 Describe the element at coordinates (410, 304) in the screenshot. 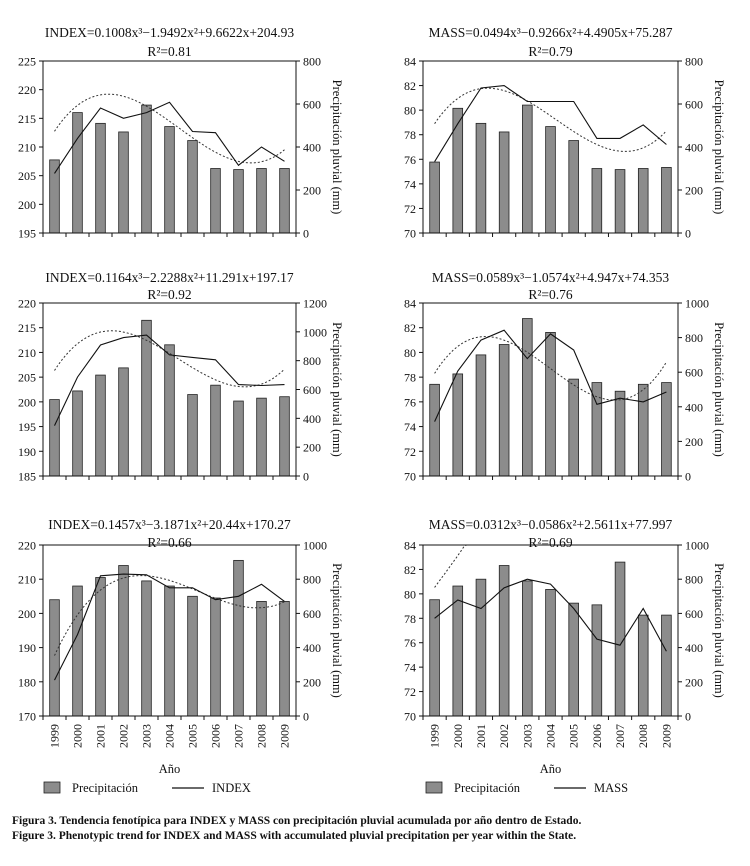

I see `left-tick-label: 84` at that location.